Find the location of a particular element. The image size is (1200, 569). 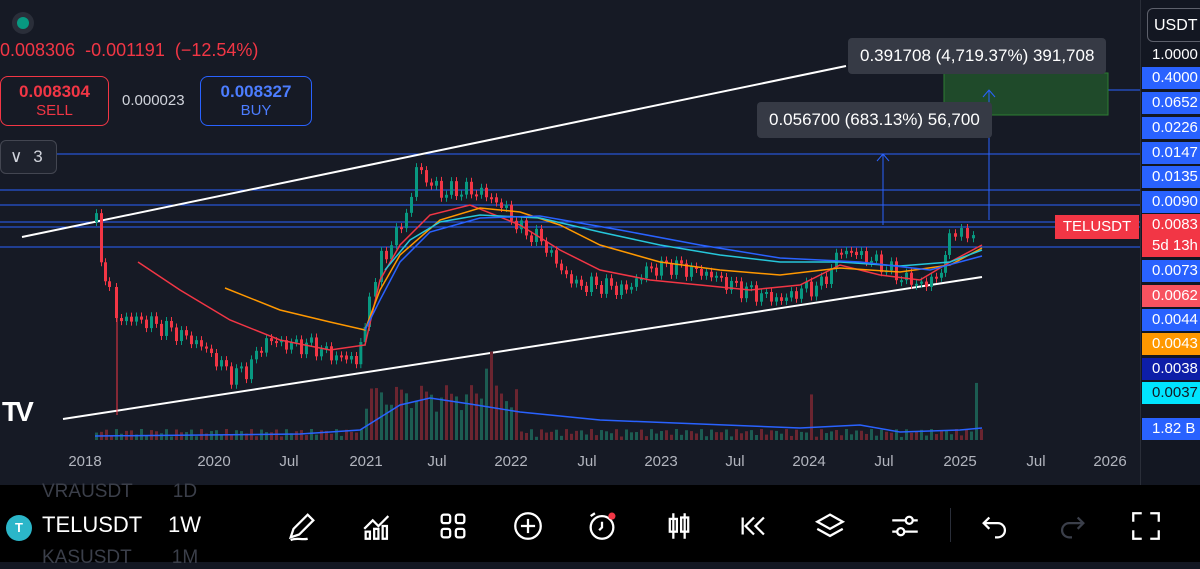

price-axis-label: 0.0135 is located at coordinates (1171, 177).